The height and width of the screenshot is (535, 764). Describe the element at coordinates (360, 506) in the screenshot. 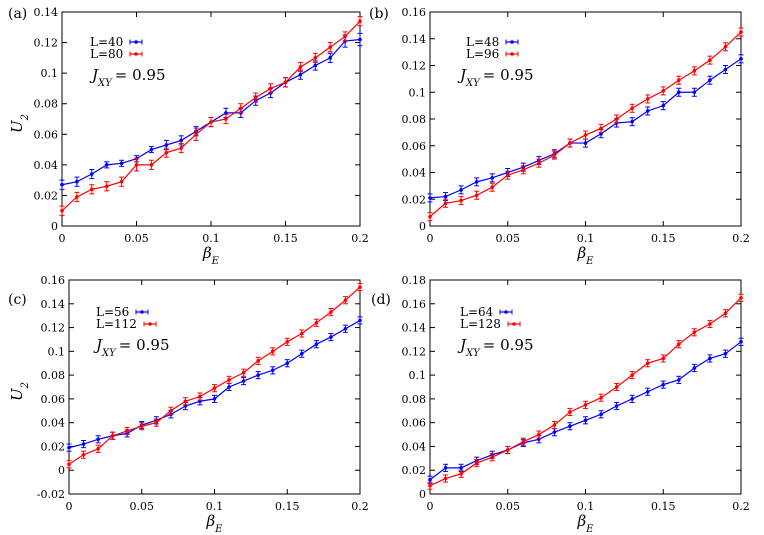

I see `x-tick-label: 0.2` at that location.